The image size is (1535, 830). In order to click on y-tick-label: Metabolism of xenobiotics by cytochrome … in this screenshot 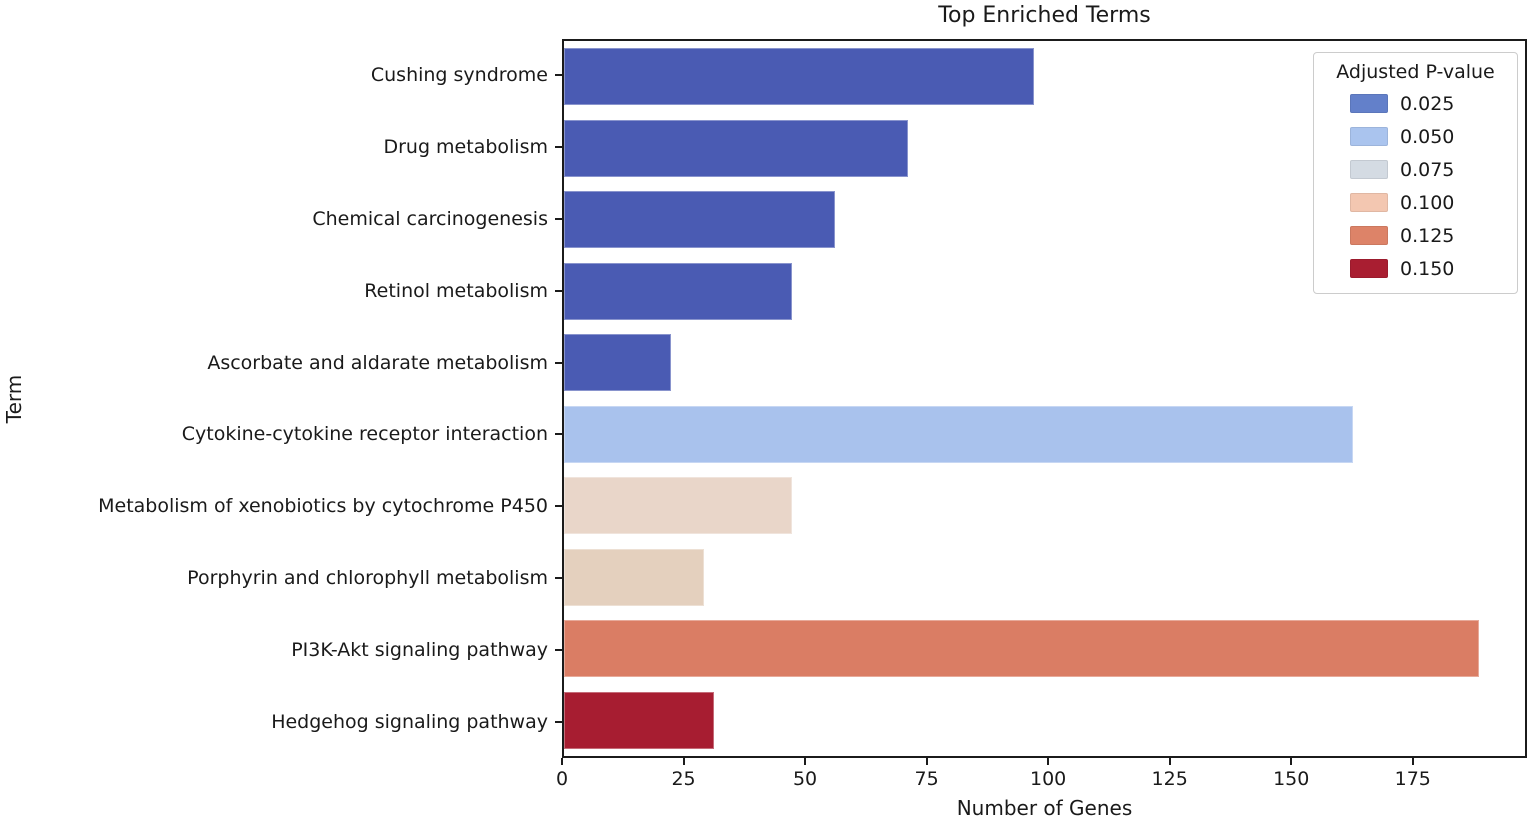, I will do `click(323, 506)`.